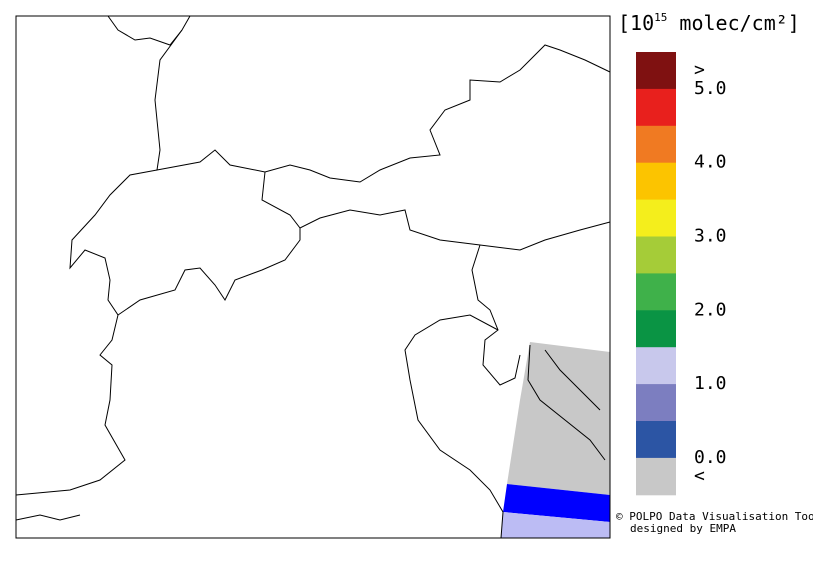  I want to click on colorbar-tick-label: 3.0, so click(710, 236).